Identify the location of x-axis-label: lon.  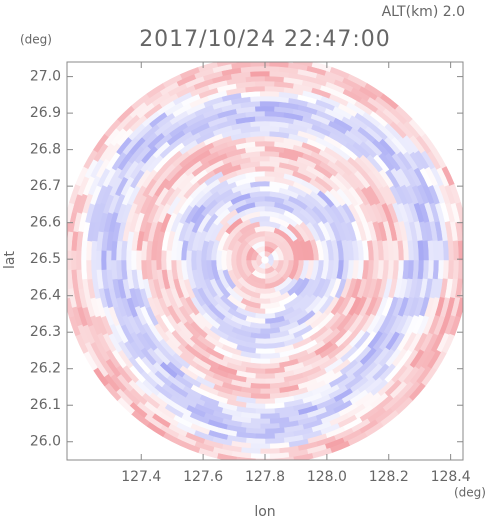
(264, 512).